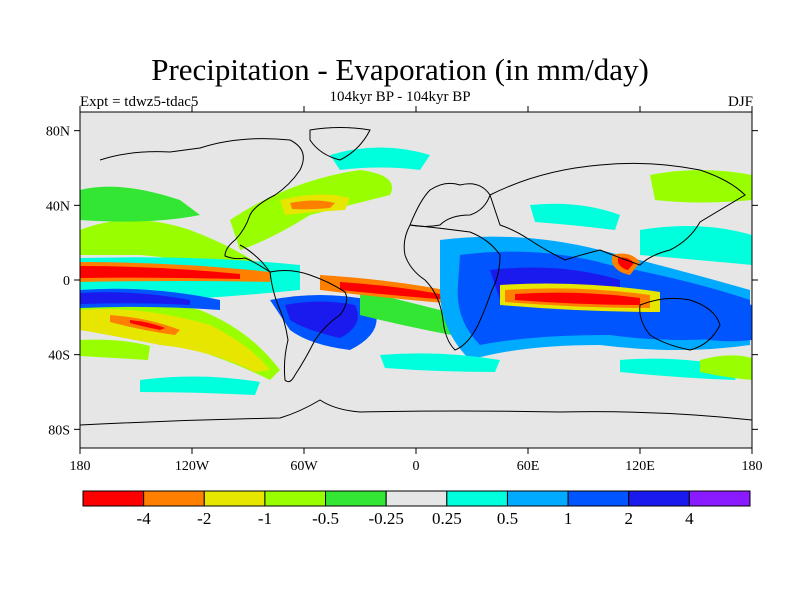 The height and width of the screenshot is (600, 800). Describe the element at coordinates (628, 518) in the screenshot. I see `colorbar-label: 2` at that location.